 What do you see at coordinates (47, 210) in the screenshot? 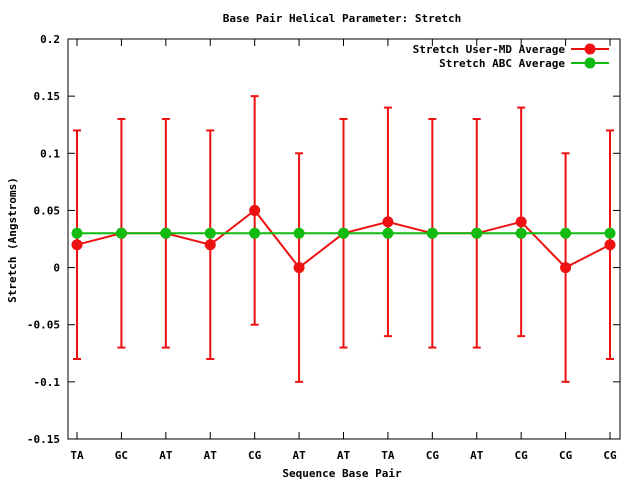
I see `y-tick-label: 0.05` at bounding box center [47, 210].